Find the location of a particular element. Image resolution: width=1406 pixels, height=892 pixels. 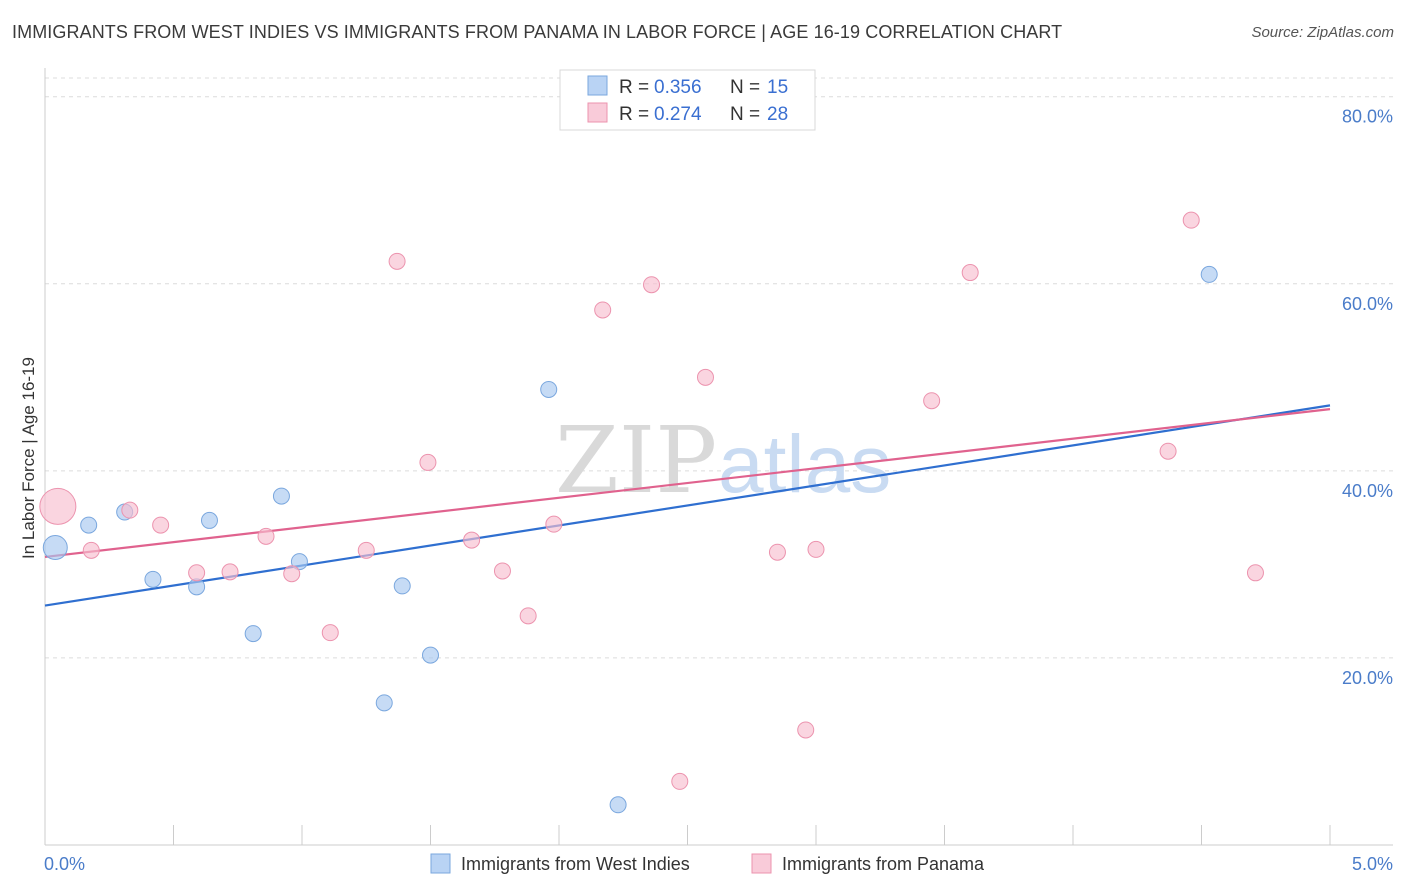

series-legend-label-west-indies: Immigrants from West Indies is located at coordinates (575, 864).